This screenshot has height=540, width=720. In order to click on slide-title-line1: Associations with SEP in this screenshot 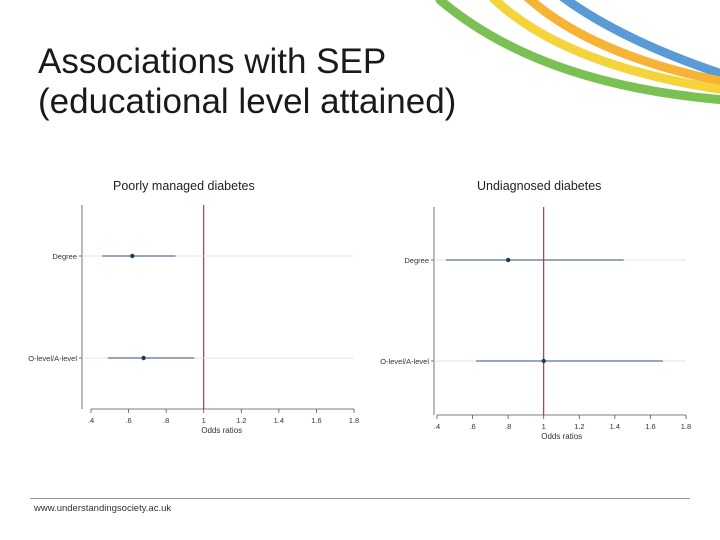, I will do `click(212, 61)`.